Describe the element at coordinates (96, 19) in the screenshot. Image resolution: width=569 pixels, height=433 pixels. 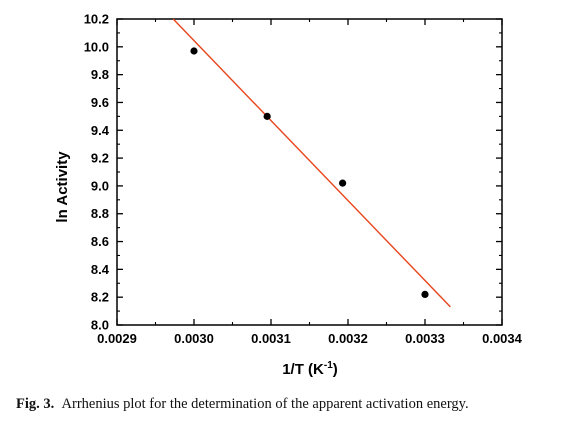
I see `y-tick-label: 10.2` at that location.